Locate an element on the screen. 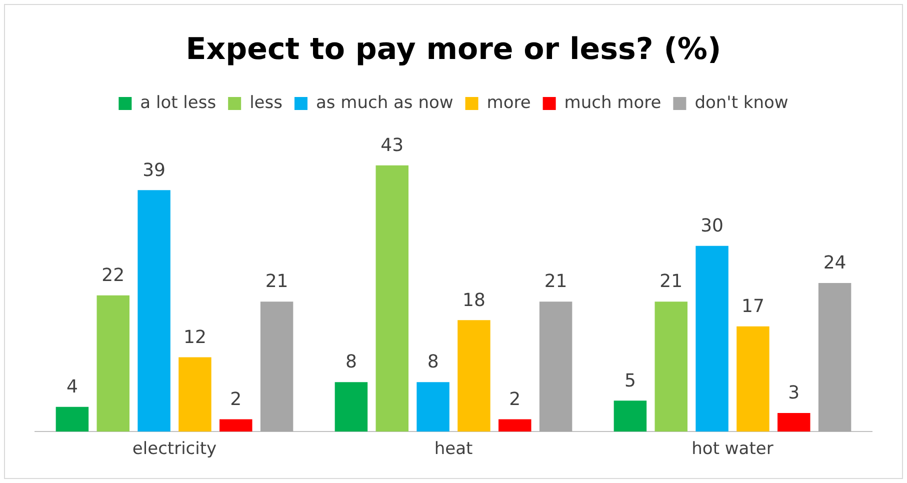 The height and width of the screenshot is (483, 907). data-label: 12 is located at coordinates (195, 337).